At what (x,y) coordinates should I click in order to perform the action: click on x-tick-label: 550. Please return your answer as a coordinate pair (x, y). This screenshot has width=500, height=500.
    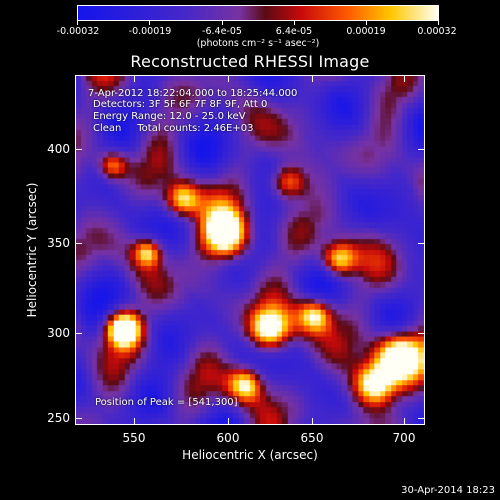
    Looking at the image, I should click on (134, 438).